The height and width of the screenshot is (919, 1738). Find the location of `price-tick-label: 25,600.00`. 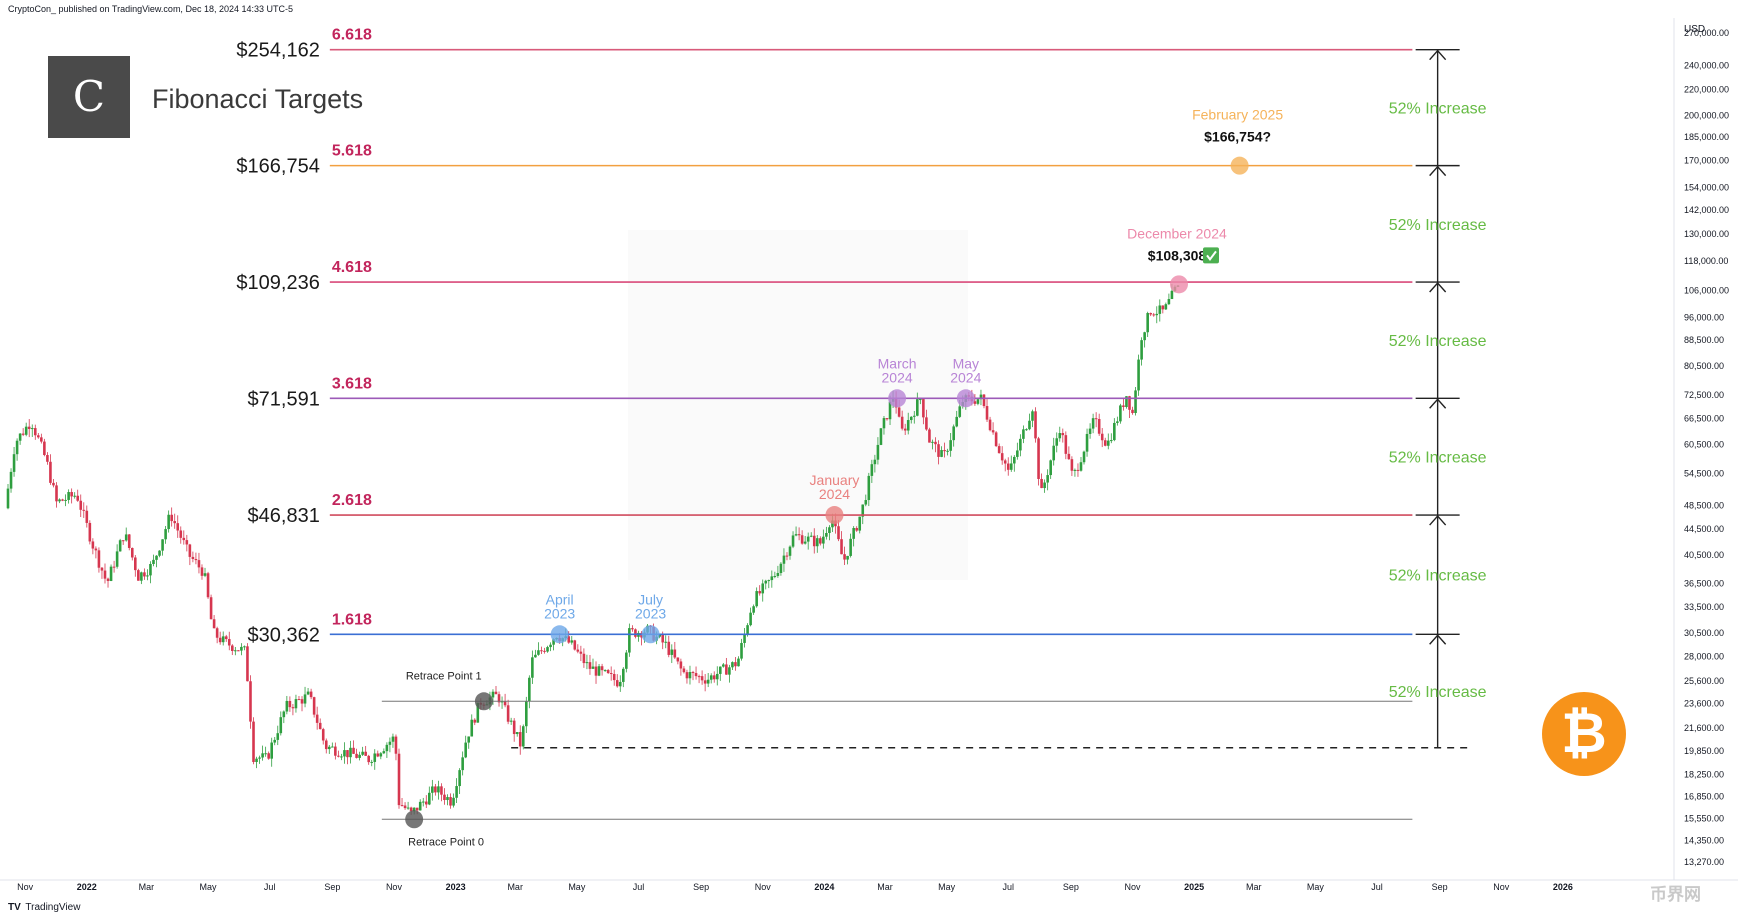

price-tick-label: 25,600.00 is located at coordinates (1704, 681).